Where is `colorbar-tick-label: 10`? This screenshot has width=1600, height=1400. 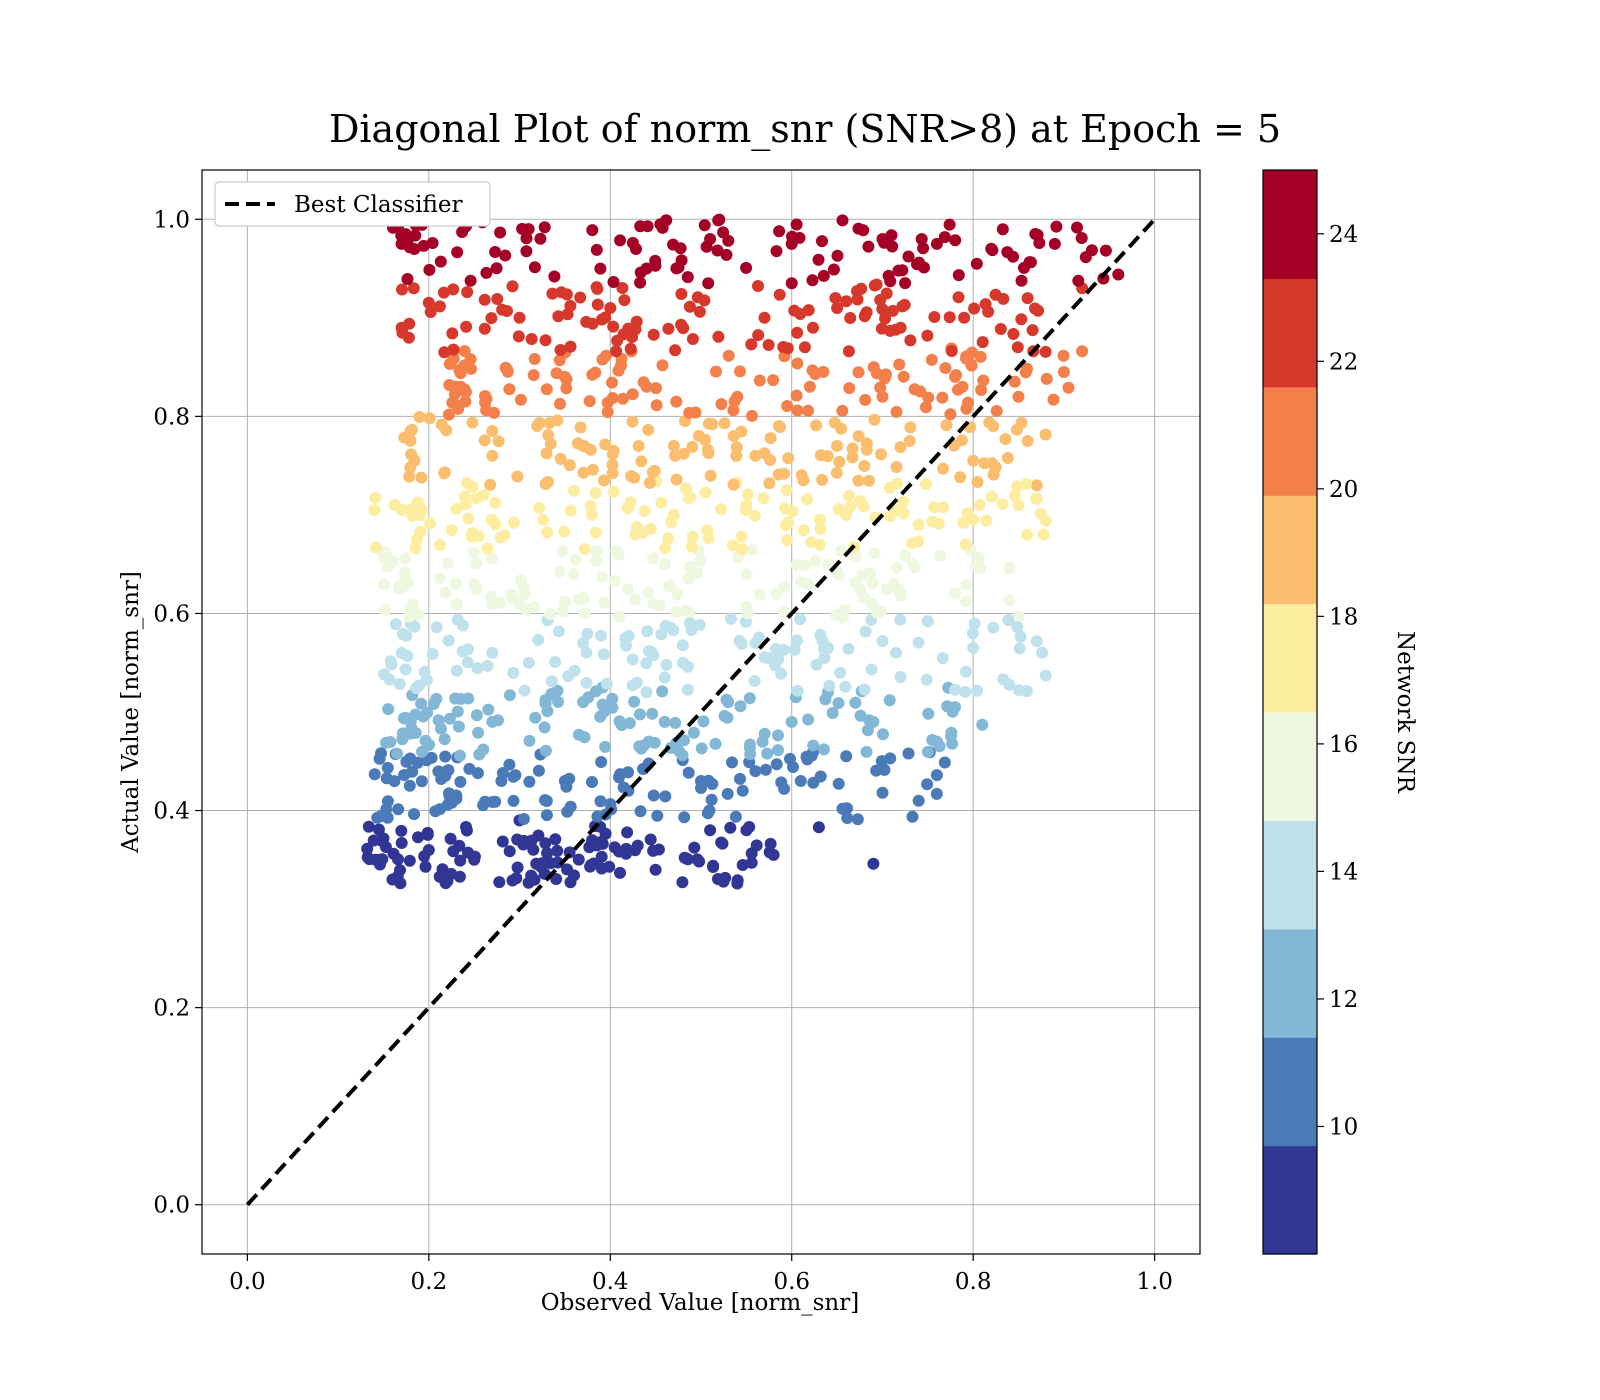
colorbar-tick-label: 10 is located at coordinates (1343, 1127).